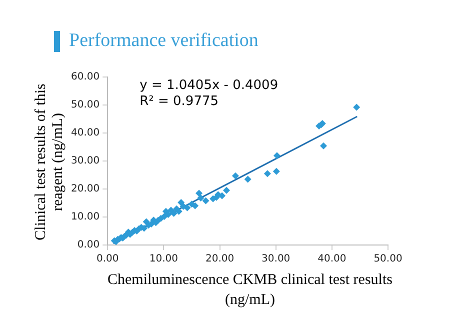 This screenshot has width=464, height=336. I want to click on y-tick-label: 0.00, so click(88, 245).